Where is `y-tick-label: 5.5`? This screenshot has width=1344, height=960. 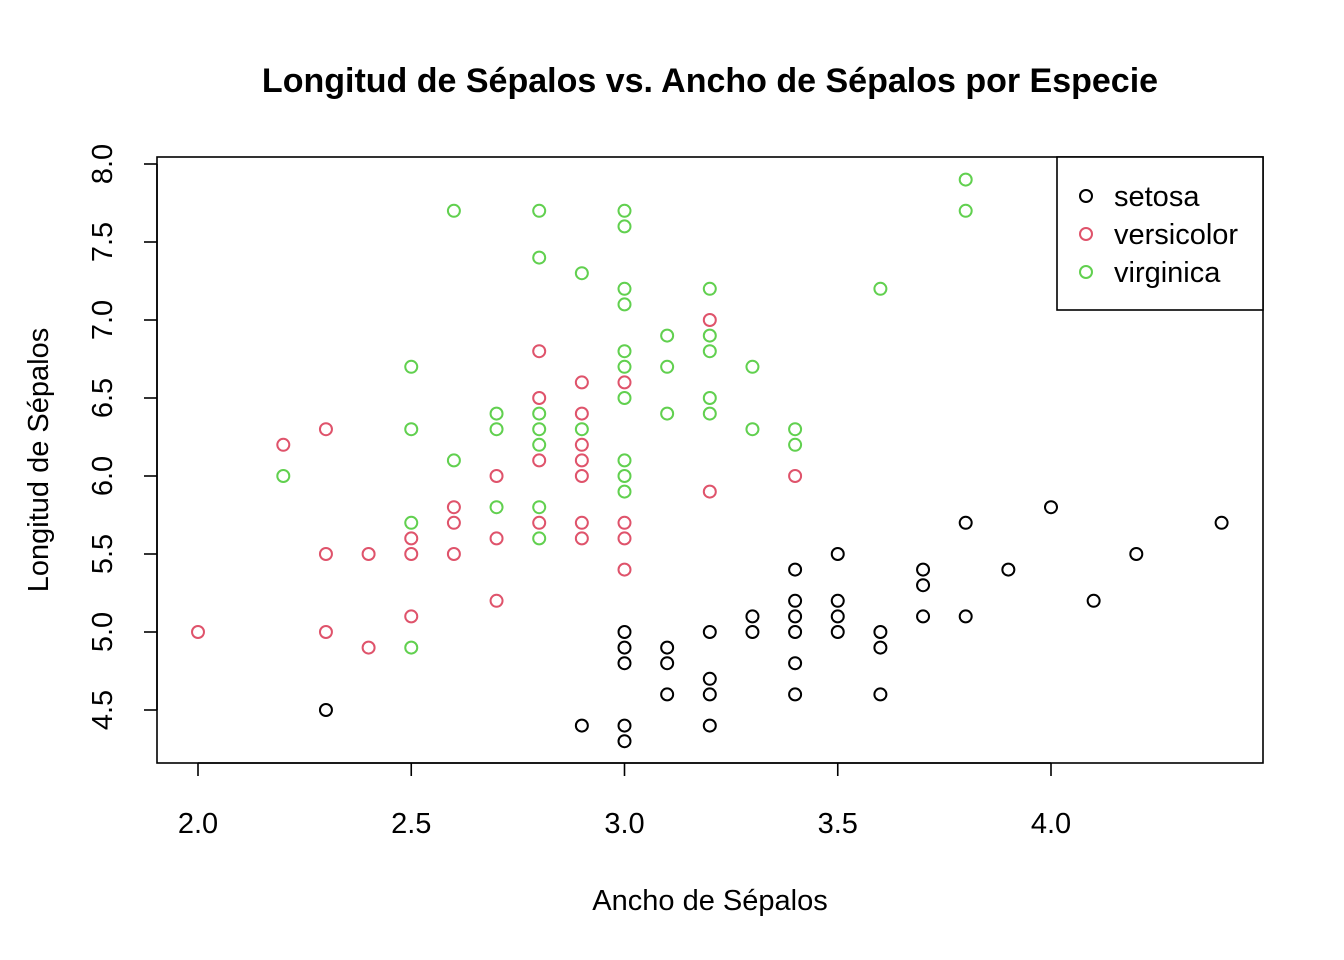 y-tick-label: 5.5 is located at coordinates (103, 554).